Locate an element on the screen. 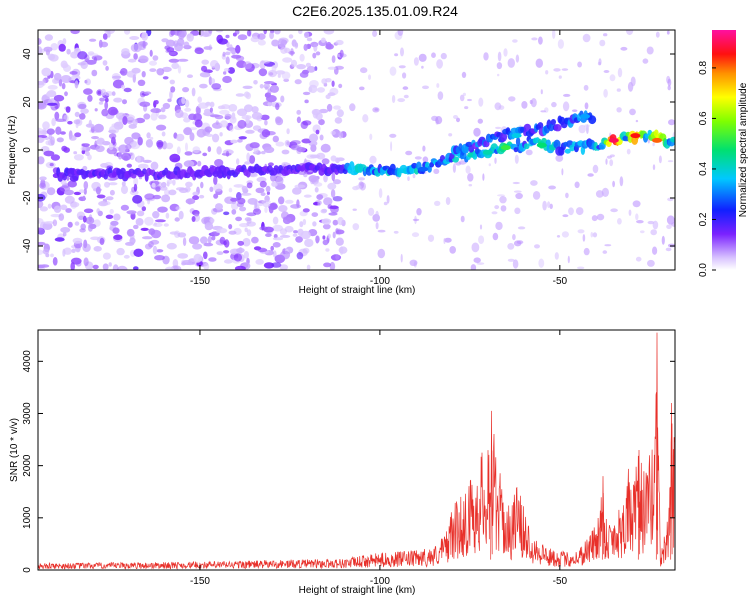 Image resolution: width=750 pixels, height=600 pixels. snr-y-tick-label: 1000 is located at coordinates (27, 517).